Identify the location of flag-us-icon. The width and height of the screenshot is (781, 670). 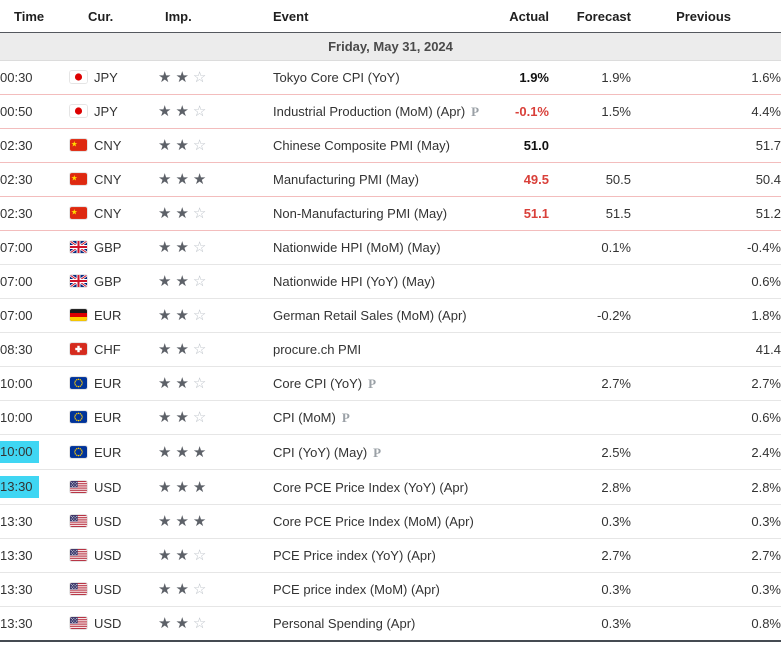
(78, 623).